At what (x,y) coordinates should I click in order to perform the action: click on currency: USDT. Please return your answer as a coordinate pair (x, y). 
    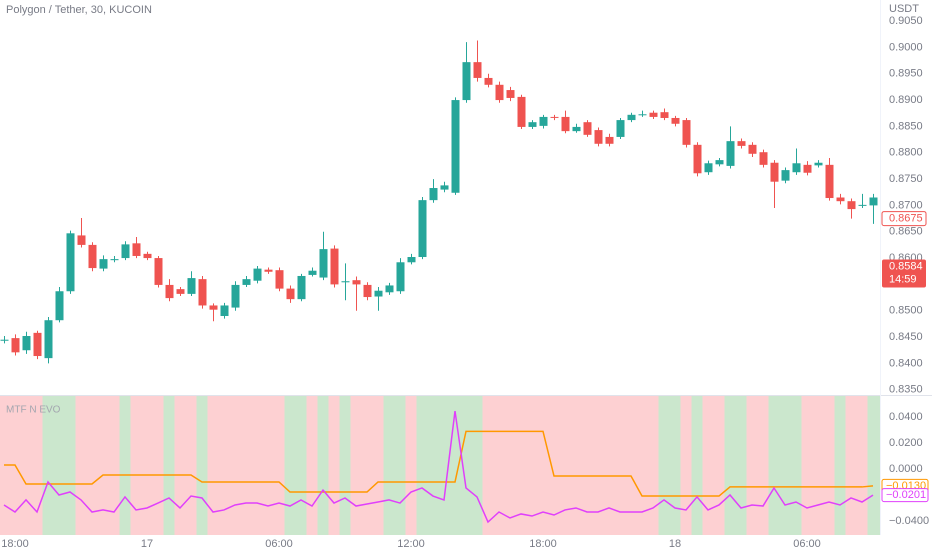
    Looking at the image, I should click on (904, 9).